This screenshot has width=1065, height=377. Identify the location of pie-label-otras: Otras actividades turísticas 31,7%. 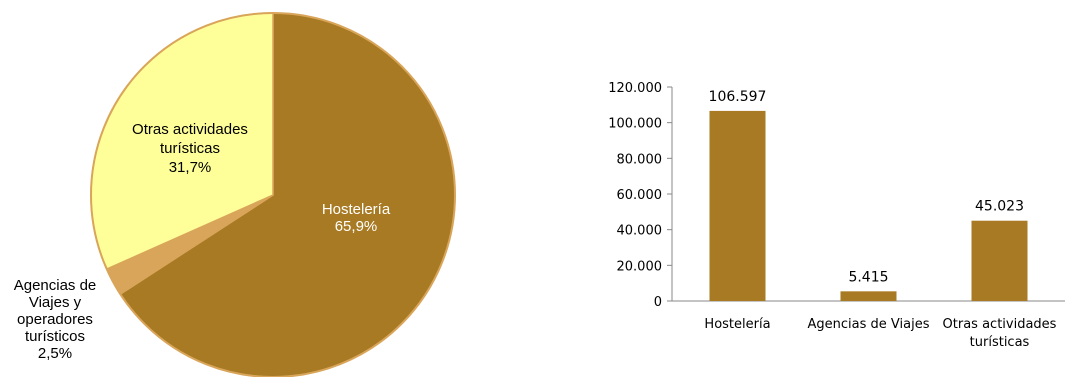
(190, 148).